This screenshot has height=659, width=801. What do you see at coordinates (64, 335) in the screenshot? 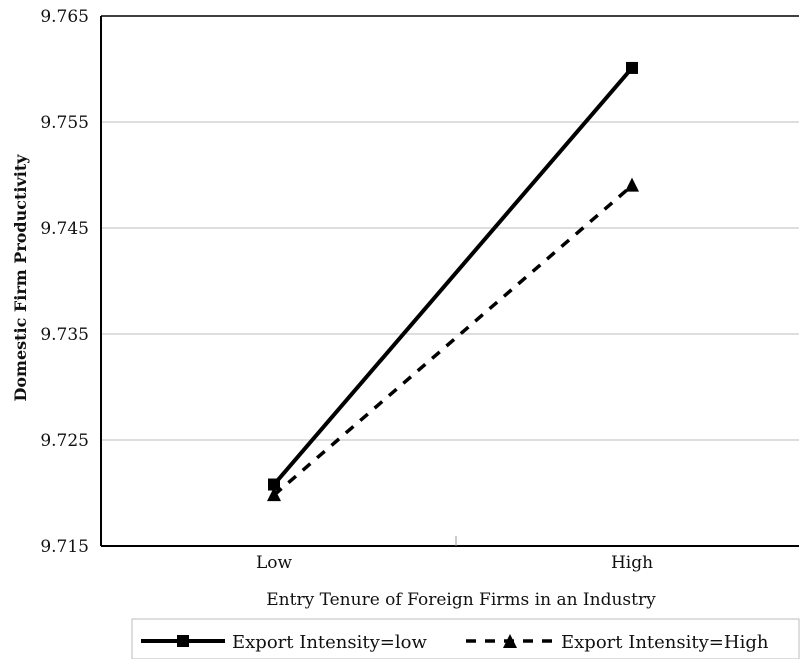
I see `y-tick-label: 9.735` at bounding box center [64, 335].